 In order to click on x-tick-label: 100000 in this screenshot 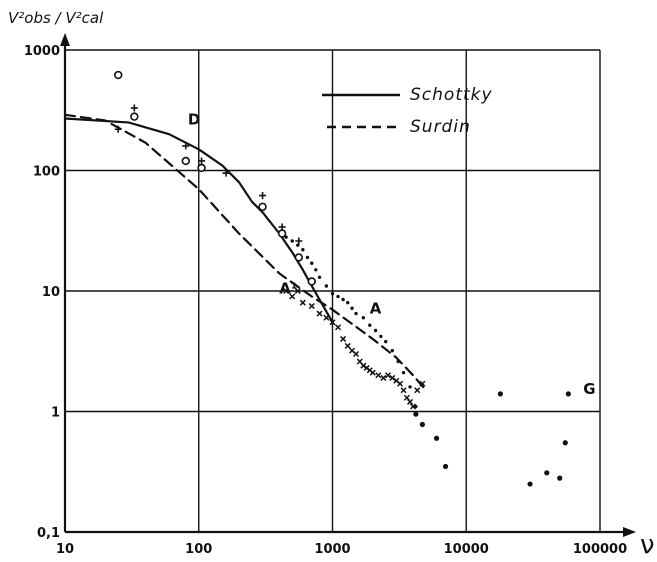, I will do `click(600, 549)`.